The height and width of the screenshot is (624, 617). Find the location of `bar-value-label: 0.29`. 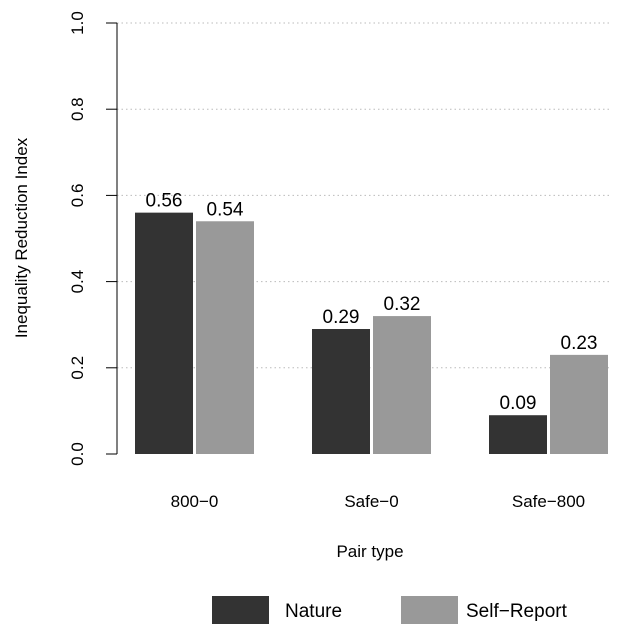

bar-value-label: 0.29 is located at coordinates (341, 317).